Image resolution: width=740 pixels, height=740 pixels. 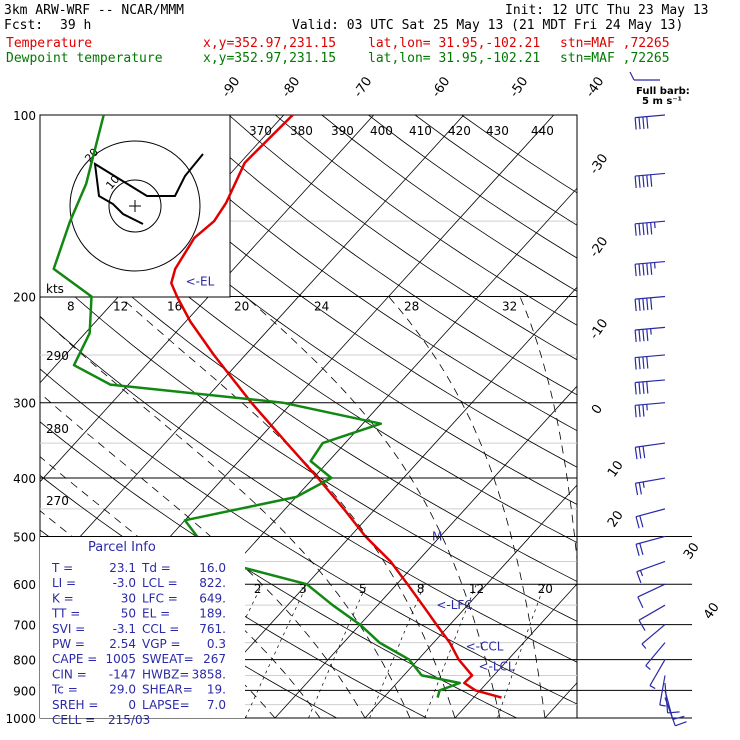 I want to click on parcel-row-value-left: 50, so click(x=128, y=614).